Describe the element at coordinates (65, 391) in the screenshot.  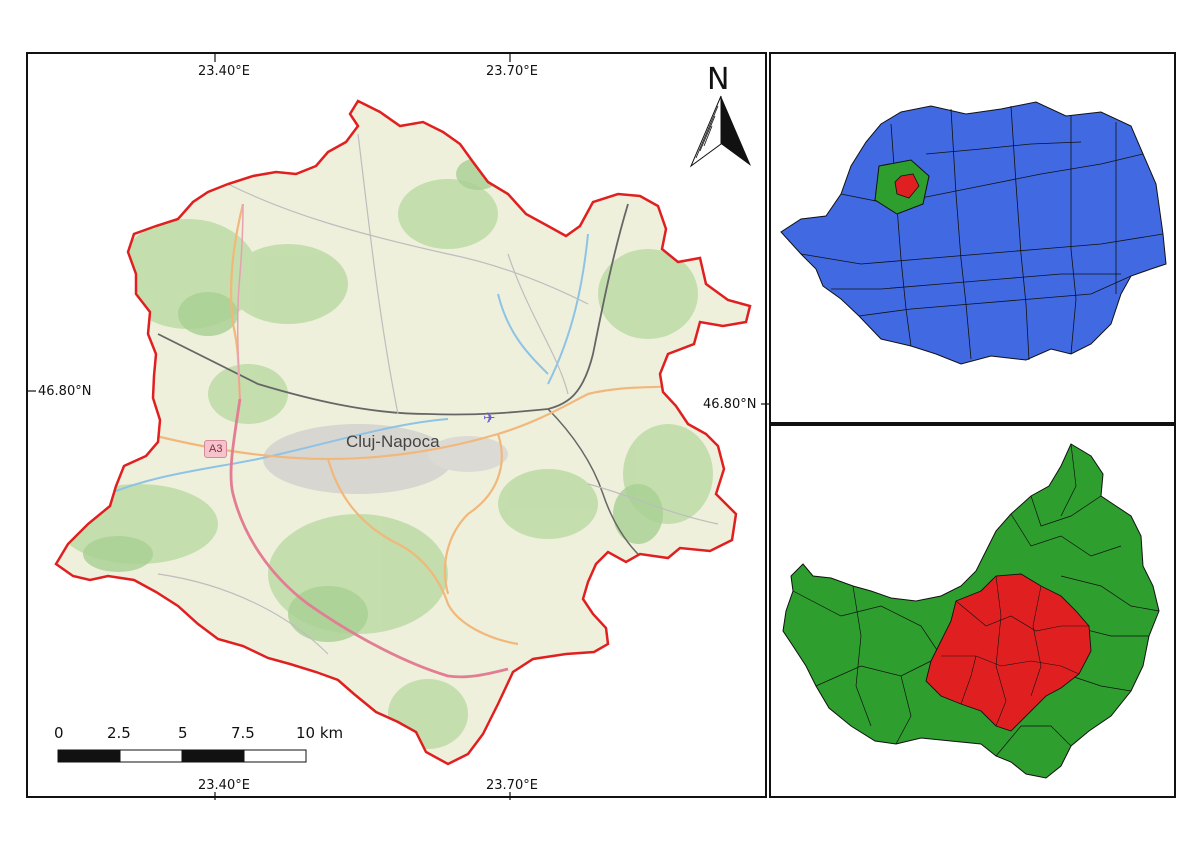
I see `coord-left: 46.80°N` at that location.